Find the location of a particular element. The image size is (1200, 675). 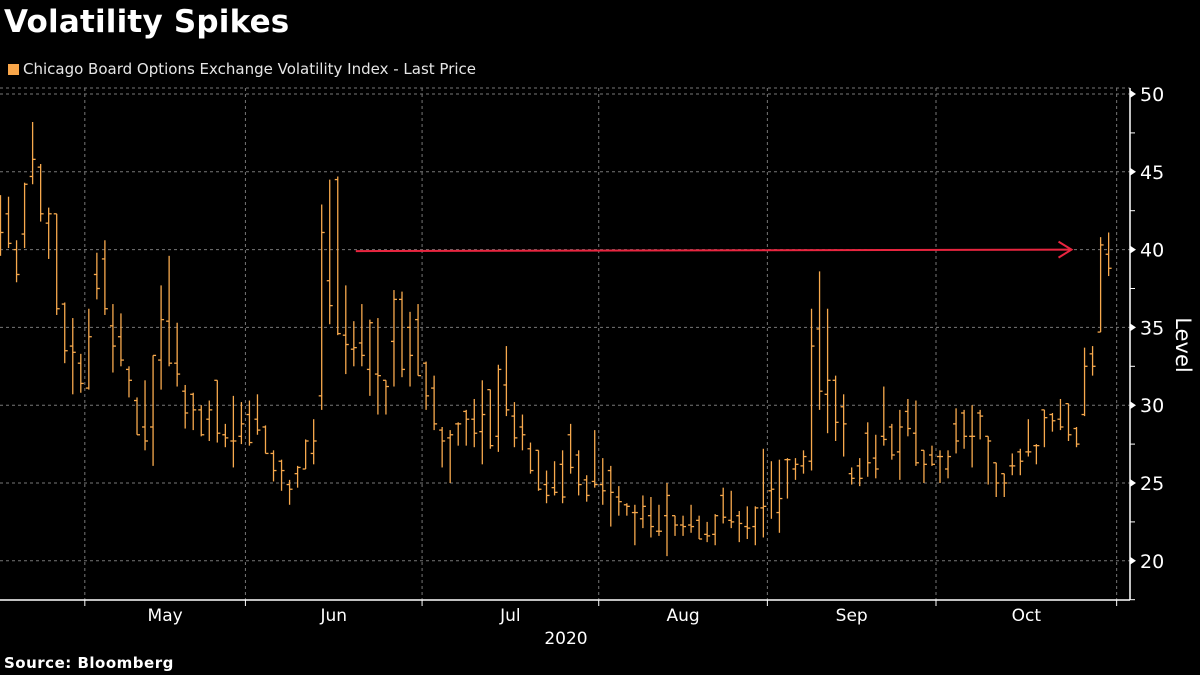

chart-title: Volatility Spikes is located at coordinates (147, 22).